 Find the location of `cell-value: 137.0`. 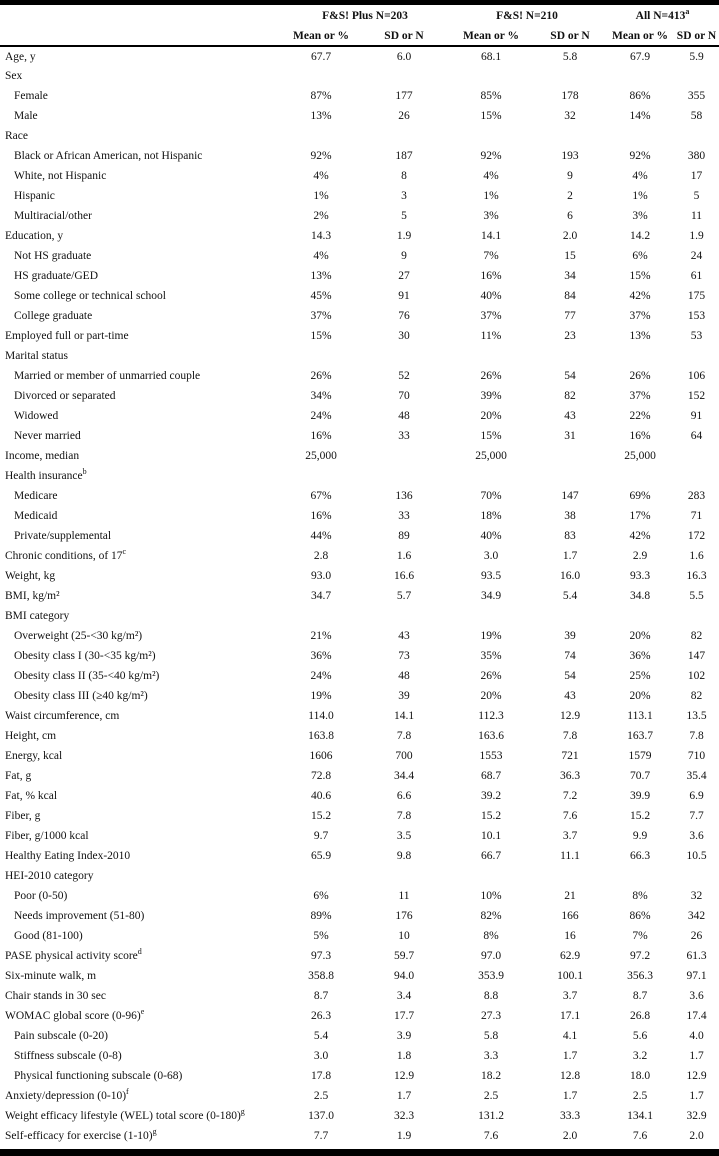

cell-value: 137.0 is located at coordinates (321, 1116).